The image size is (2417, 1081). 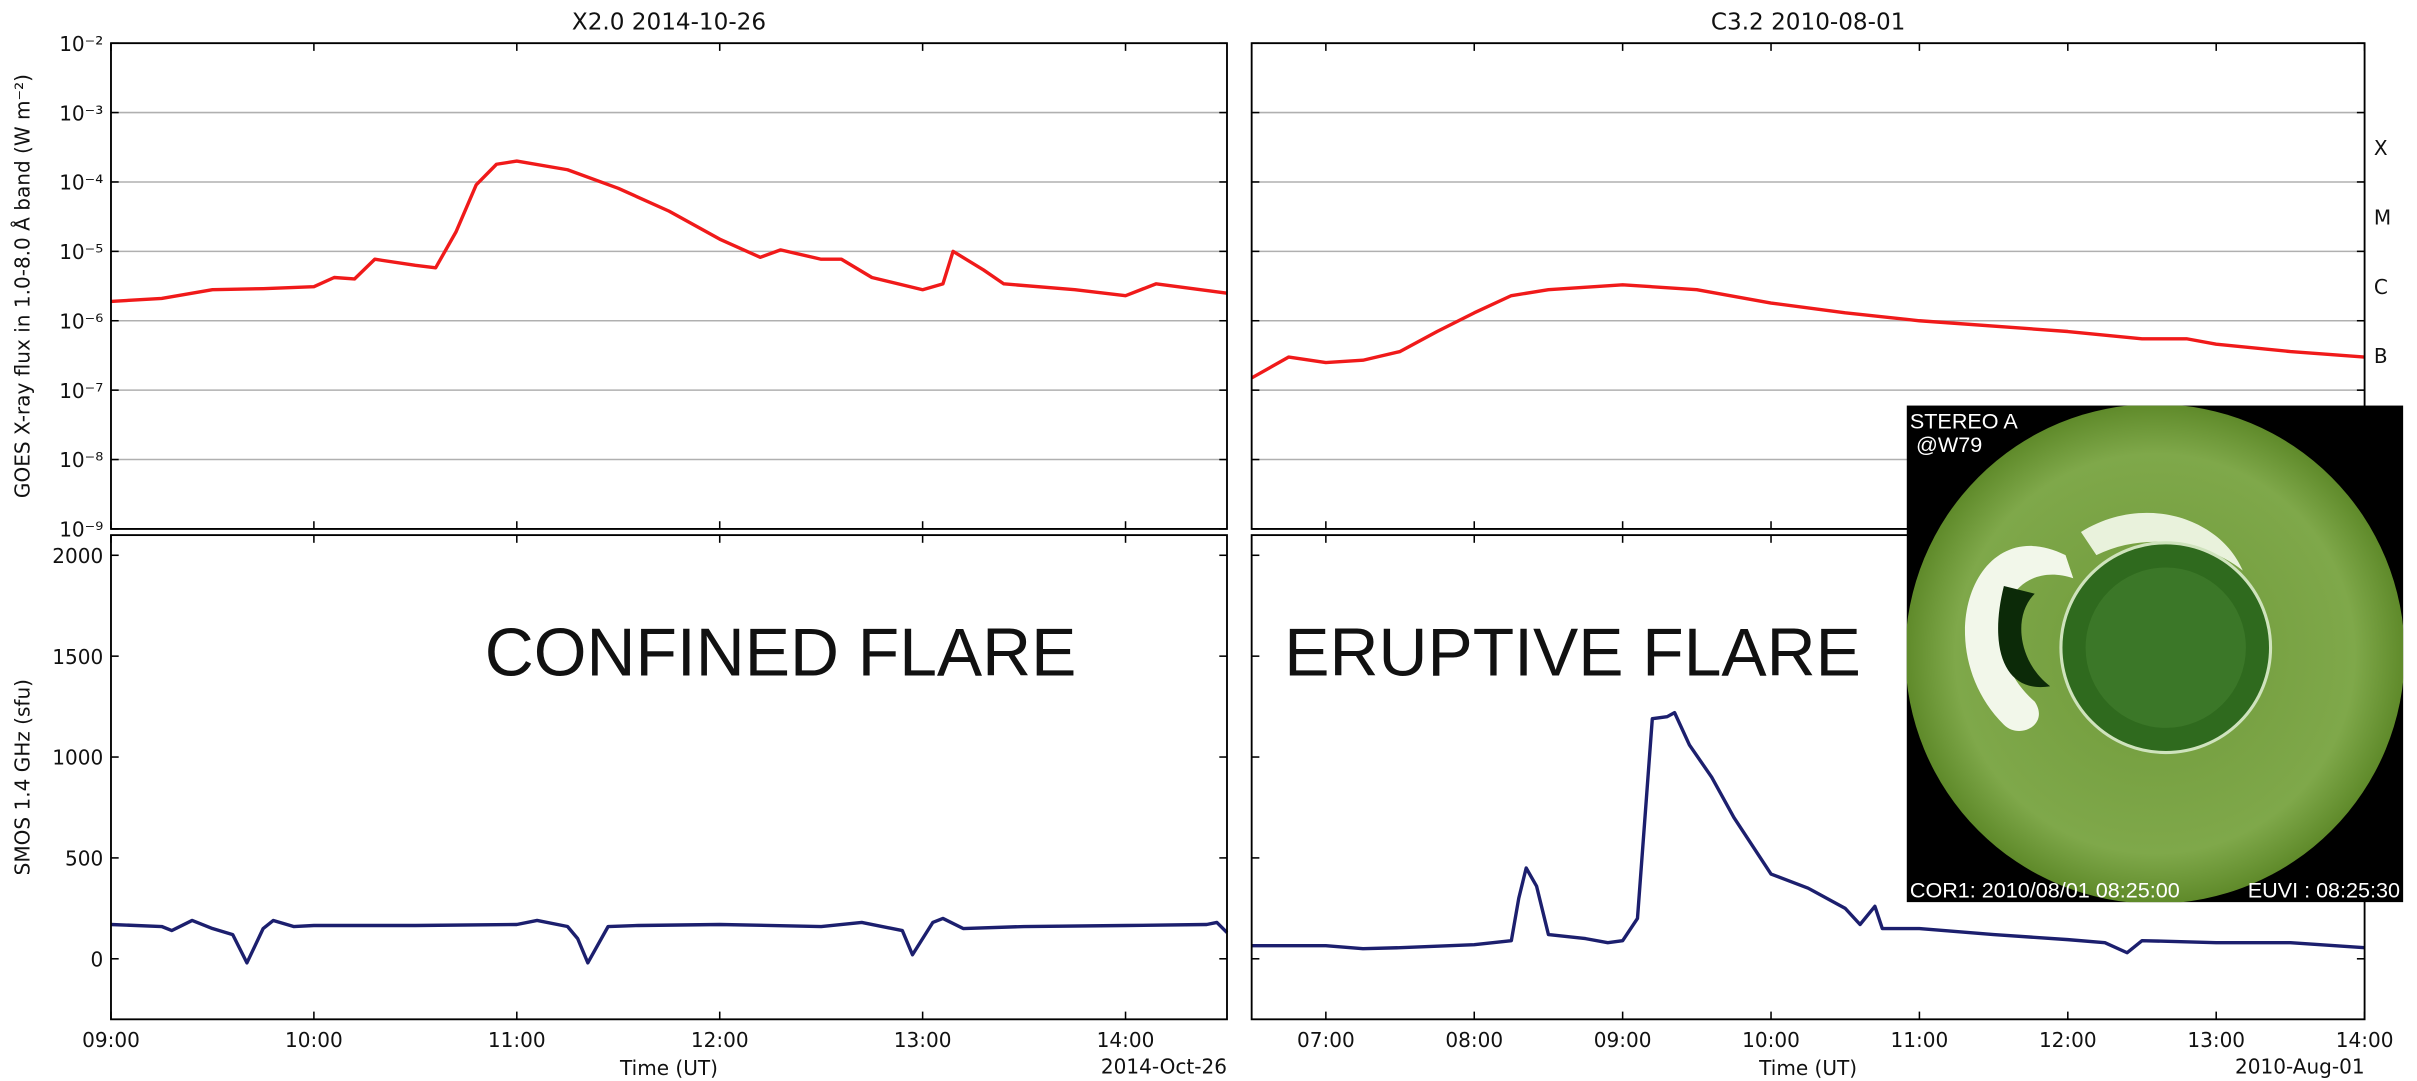 I want to click on inset-euvi: EUVI : 08:25:30, so click(x=2324, y=889).